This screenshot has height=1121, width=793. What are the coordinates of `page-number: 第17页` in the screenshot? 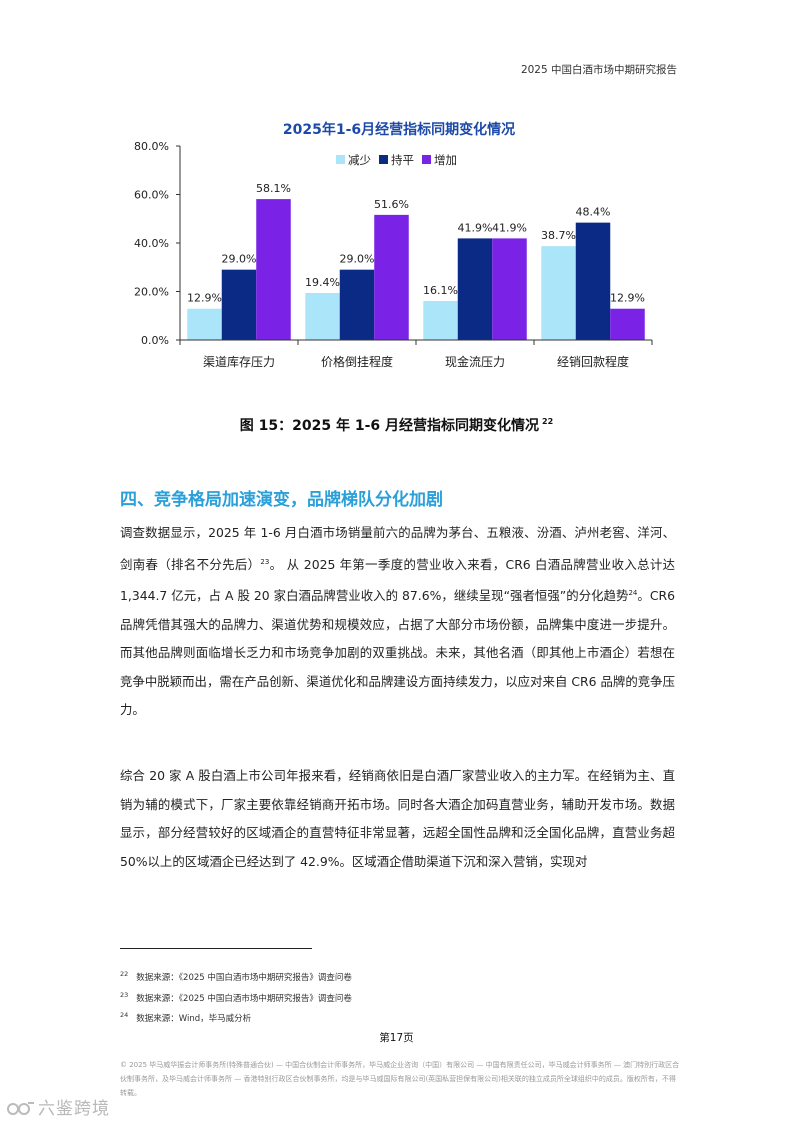 It's located at (396, 1038).